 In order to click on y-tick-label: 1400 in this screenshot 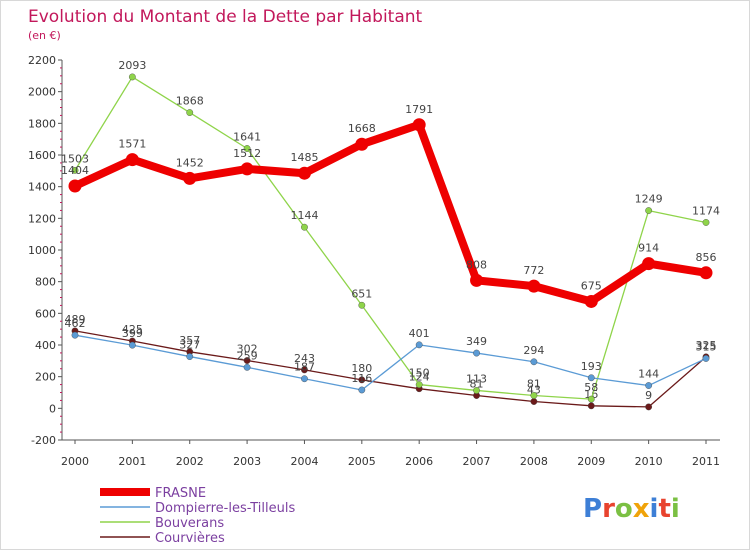, I will do `click(42, 187)`.